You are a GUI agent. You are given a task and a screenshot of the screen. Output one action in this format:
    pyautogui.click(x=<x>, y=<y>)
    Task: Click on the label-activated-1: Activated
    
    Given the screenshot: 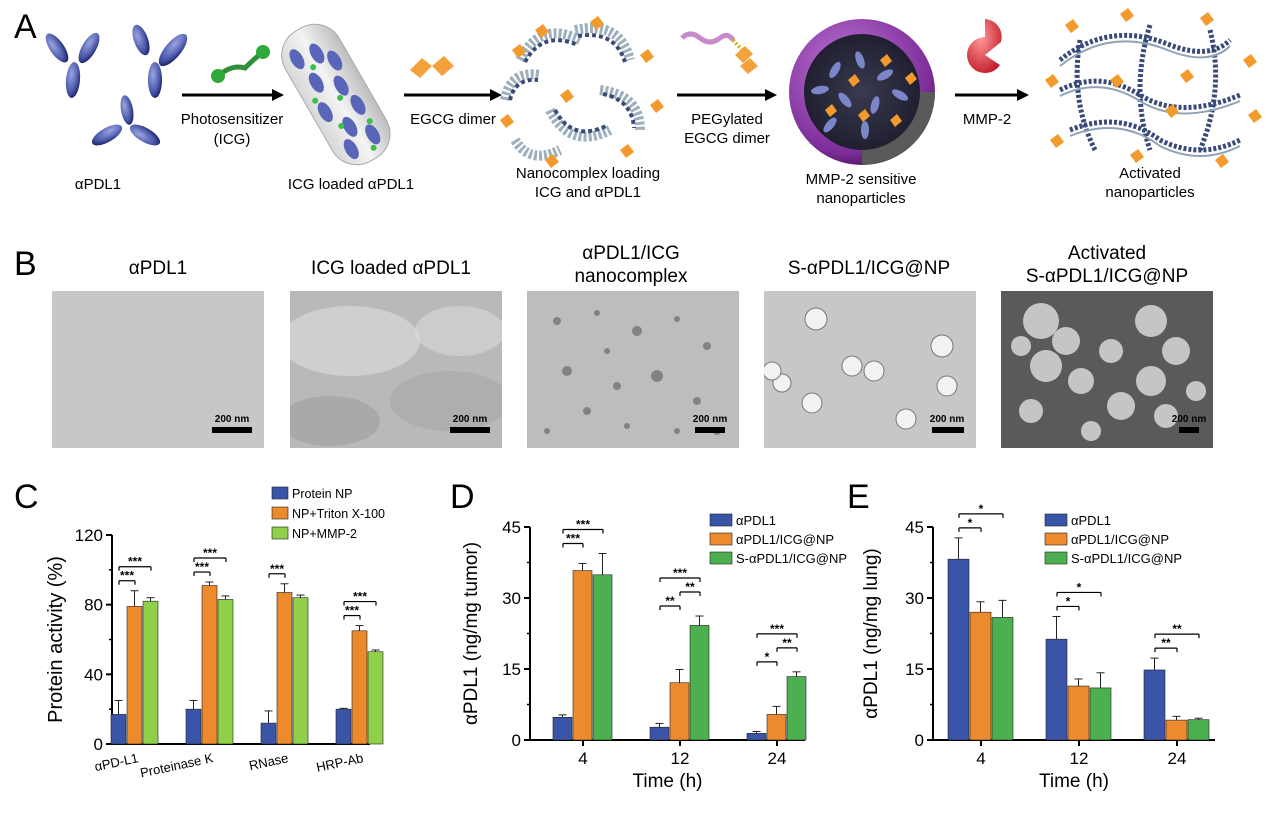 What is the action you would take?
    pyautogui.click(x=1150, y=173)
    